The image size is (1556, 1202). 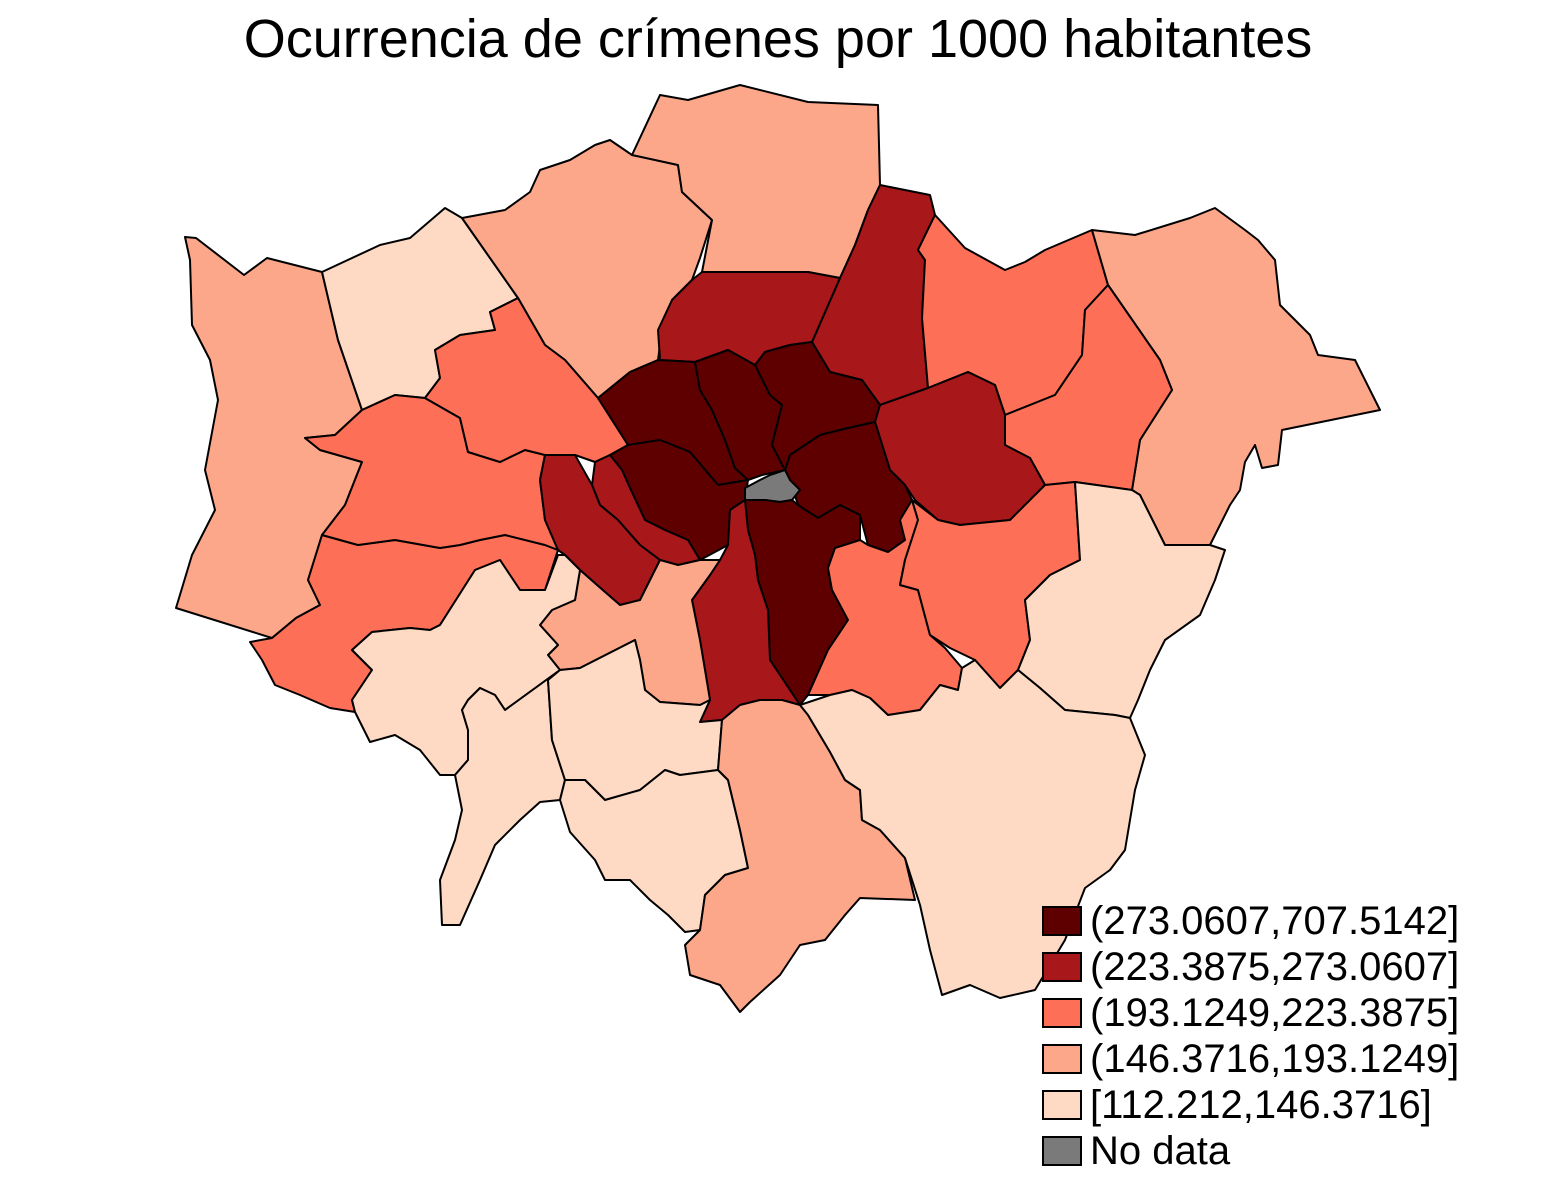 I want to click on legend-item: (146.3716,193.1249], so click(x=1250, y=1059).